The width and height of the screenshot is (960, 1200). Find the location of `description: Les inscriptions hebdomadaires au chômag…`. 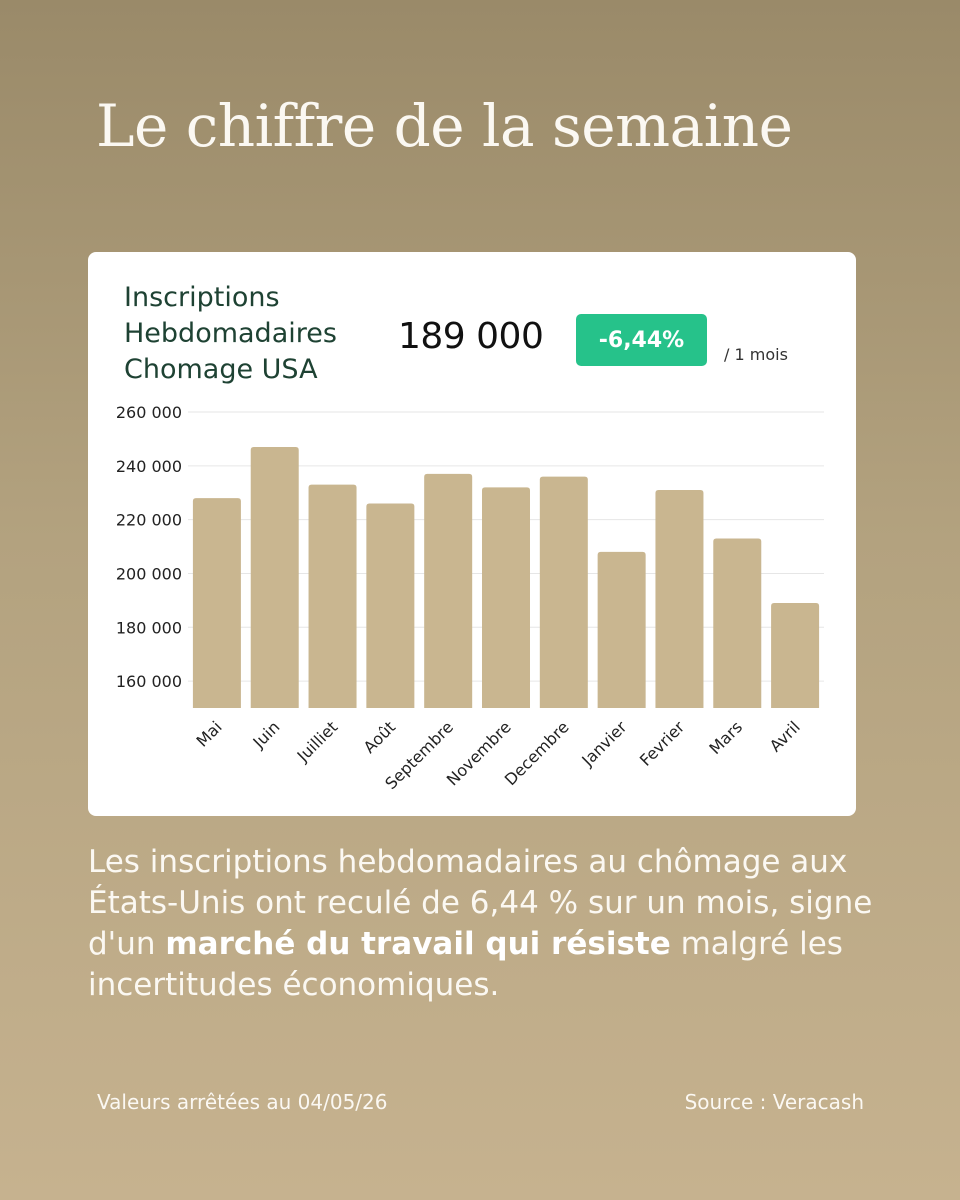

description: Les inscriptions hebdomadaires au chômag… is located at coordinates (488, 924).